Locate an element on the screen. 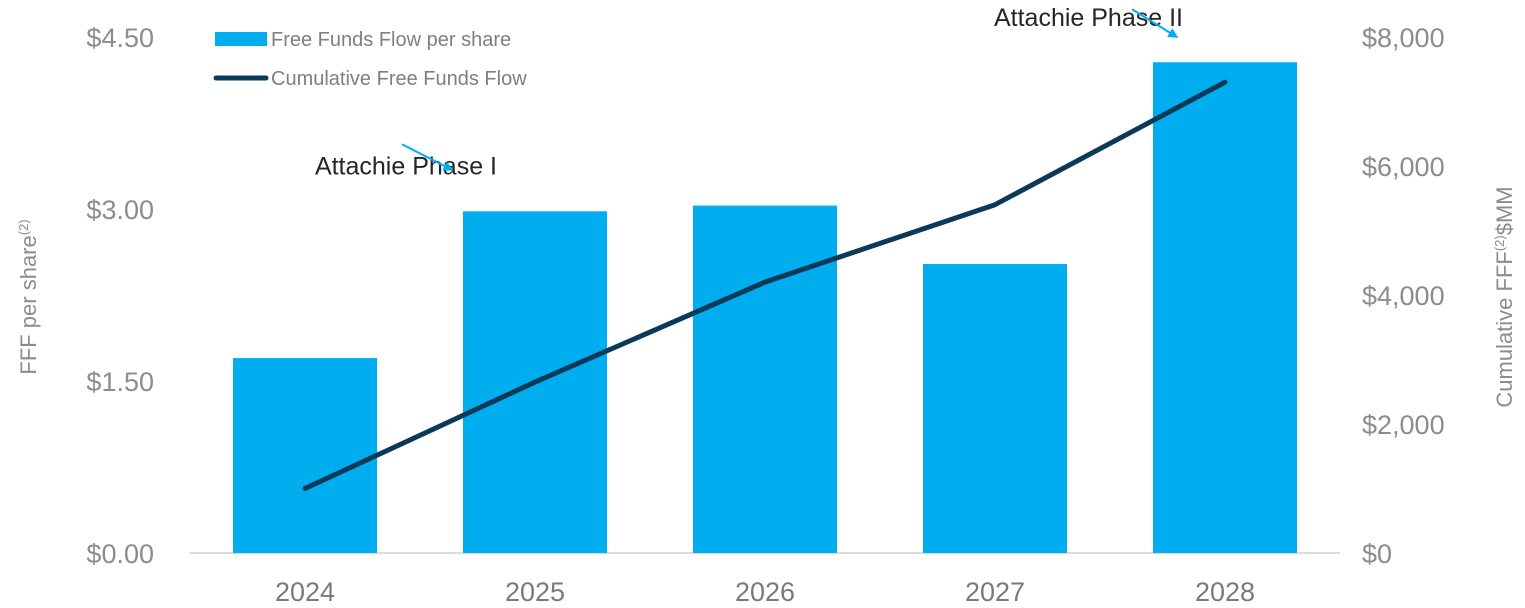 Image resolution: width=1525 pixels, height=608 pixels. legend-label-bar: Free Funds Flow per share is located at coordinates (391, 40).